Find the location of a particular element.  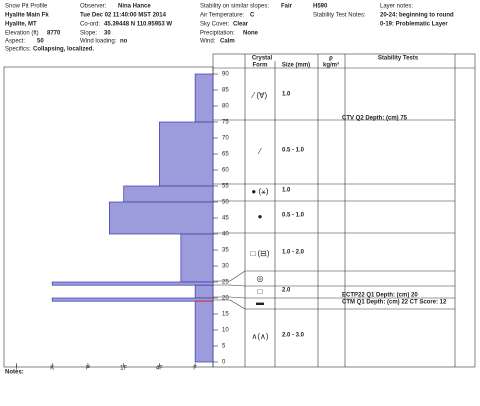

layer-note: 0-19: Problematic Layer is located at coordinates (414, 25).